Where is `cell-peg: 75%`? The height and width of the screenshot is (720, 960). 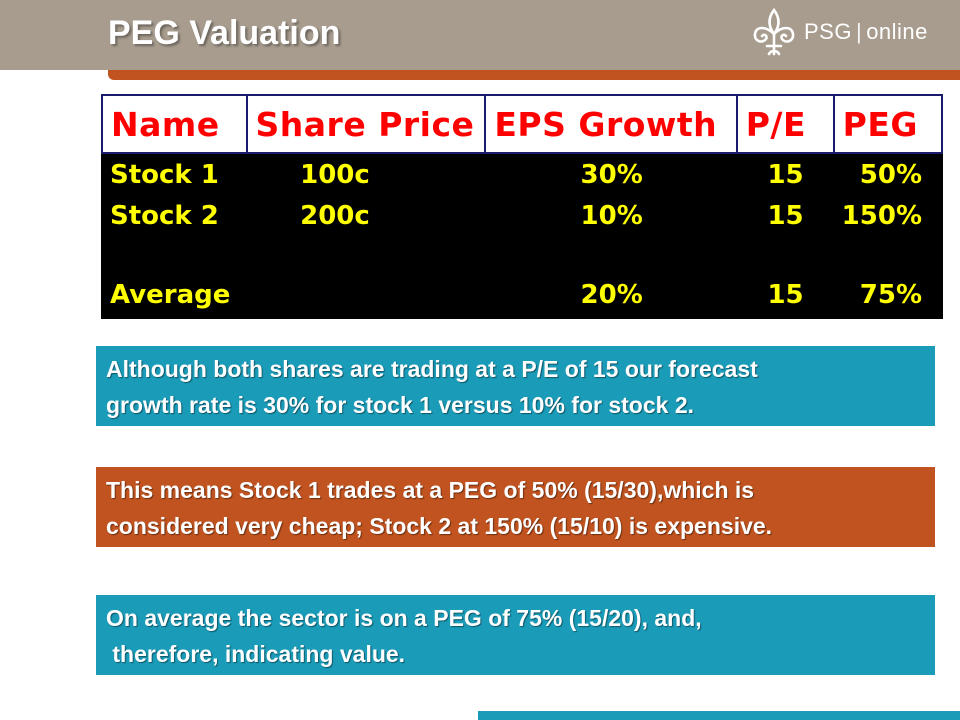 cell-peg: 75% is located at coordinates (890, 294).